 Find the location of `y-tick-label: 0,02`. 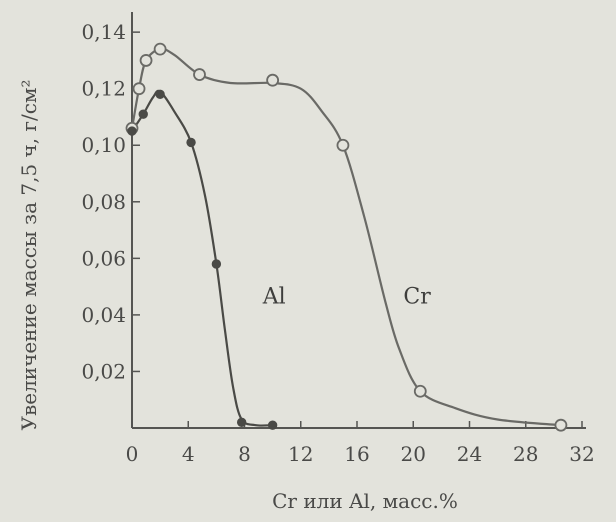

y-tick-label: 0,02 is located at coordinates (103, 371).